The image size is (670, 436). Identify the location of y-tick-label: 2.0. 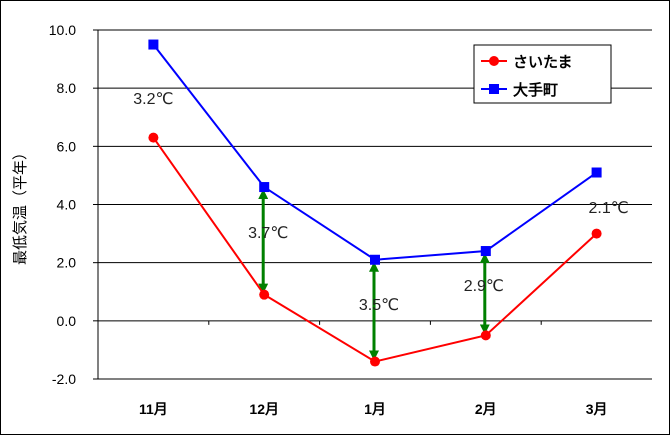
(67, 263).